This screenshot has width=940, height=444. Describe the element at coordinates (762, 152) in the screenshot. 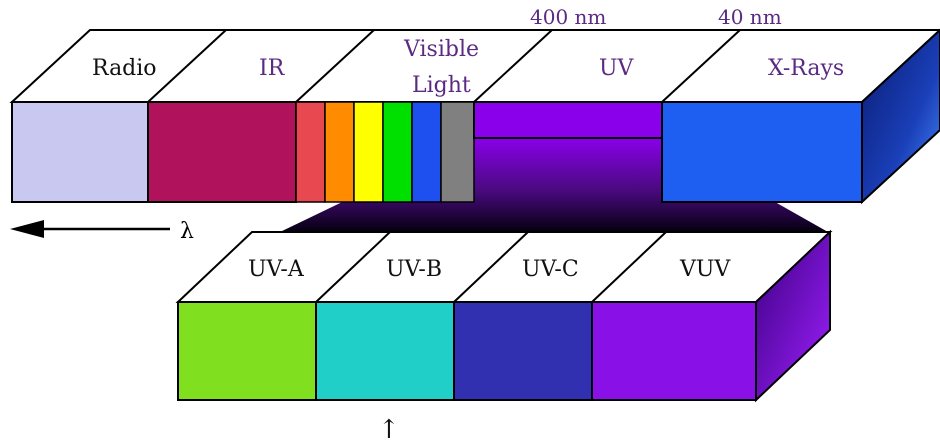

I see `band-x-rays` at that location.